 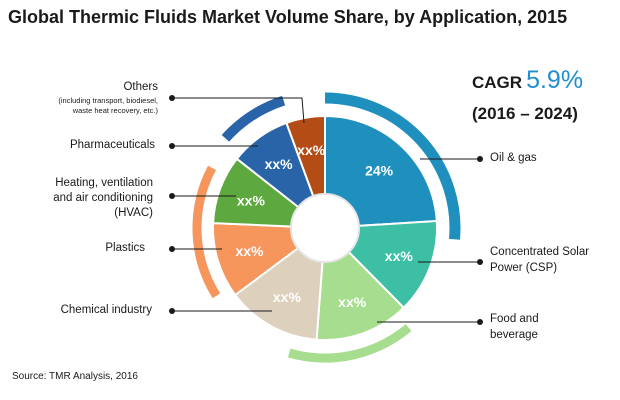 What do you see at coordinates (352, 302) in the screenshot?
I see `slice-label-2: xx%` at bounding box center [352, 302].